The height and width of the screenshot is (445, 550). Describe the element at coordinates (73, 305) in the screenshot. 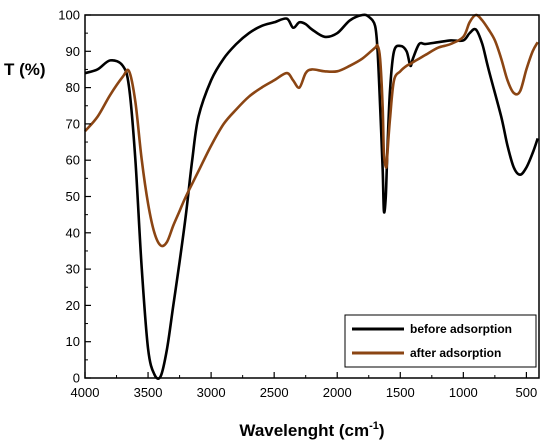

I see `y-tick-label: 20` at that location.